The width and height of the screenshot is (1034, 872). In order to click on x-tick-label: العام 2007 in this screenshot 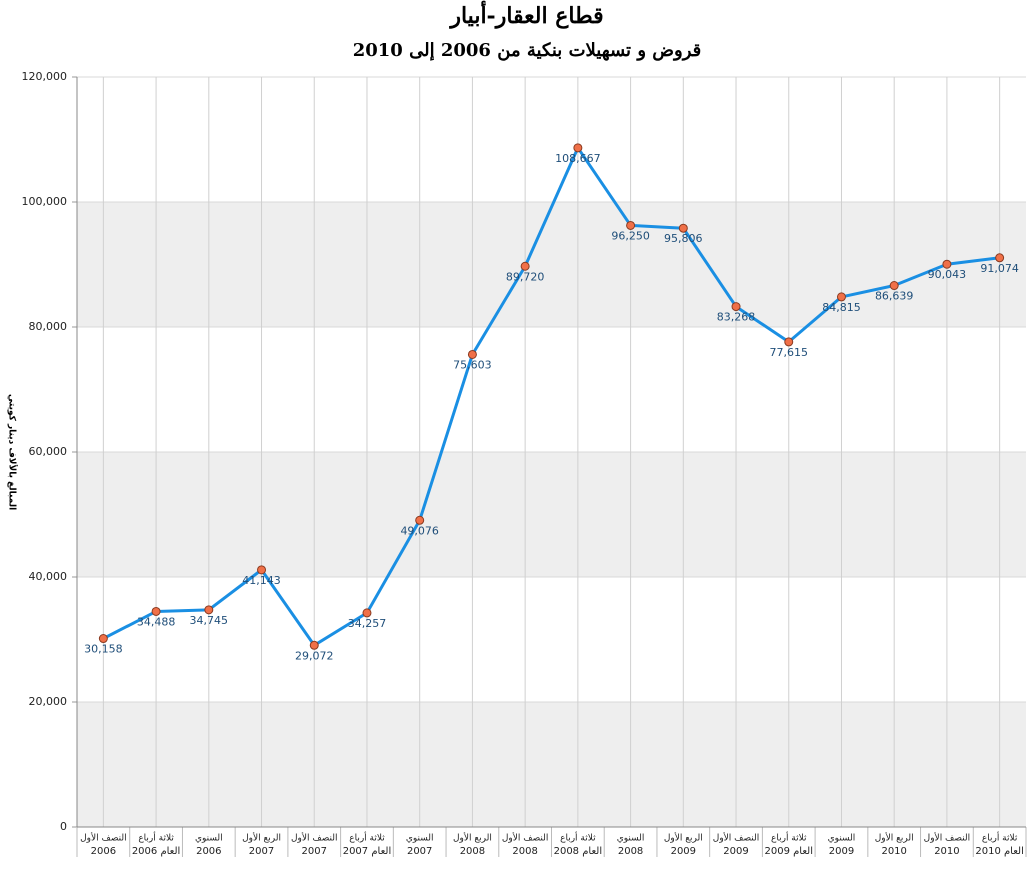, I will do `click(367, 851)`.